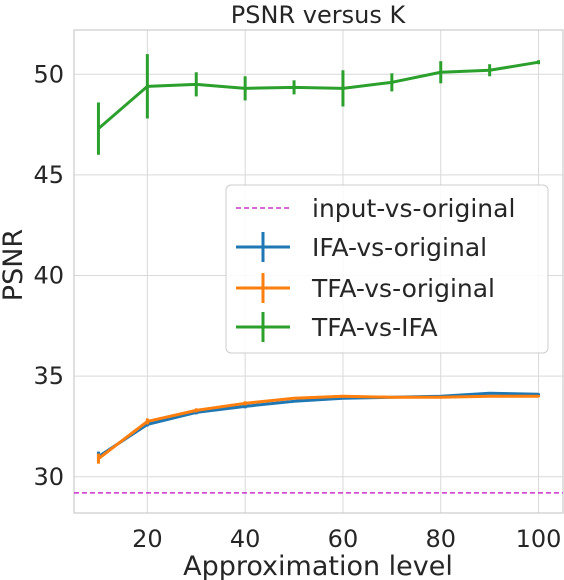  I want to click on y-tick-label: 30, so click(48, 477).